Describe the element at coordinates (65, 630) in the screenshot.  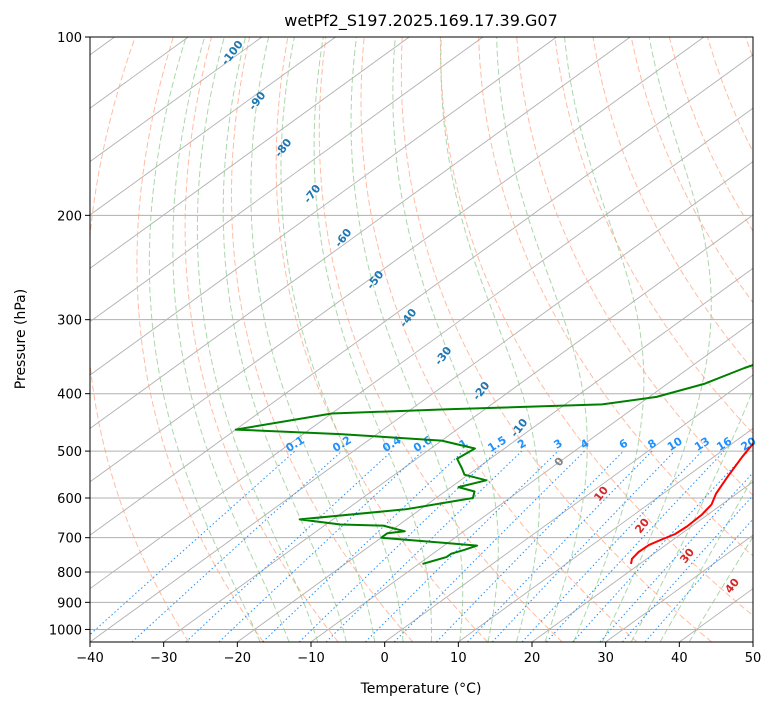
I see `y-tick-label: 1000` at that location.